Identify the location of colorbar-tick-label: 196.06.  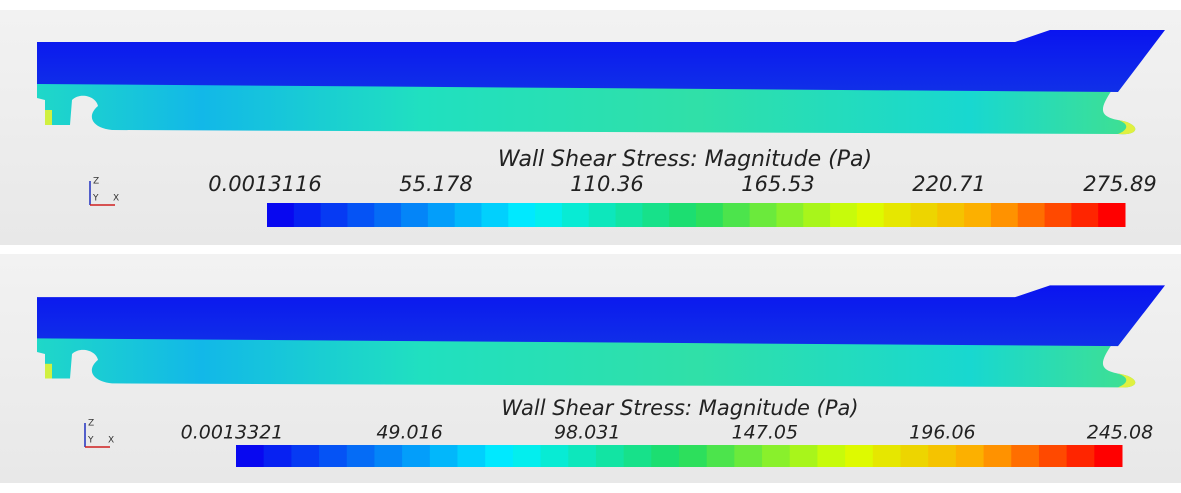
(942, 433).